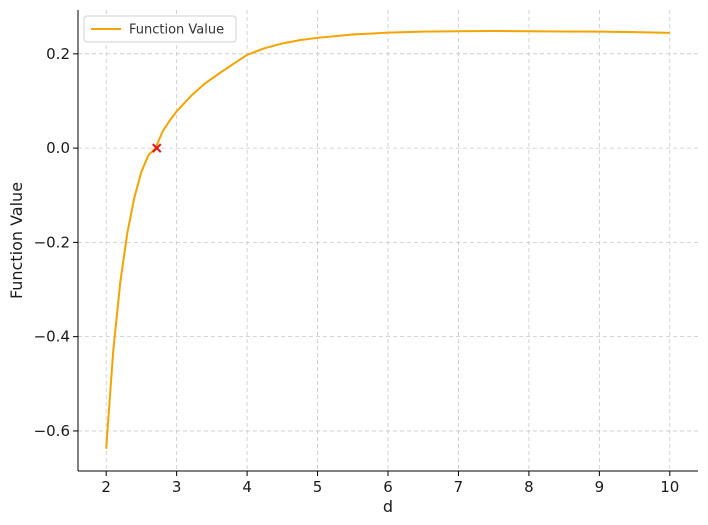  What do you see at coordinates (16, 240) in the screenshot?
I see `y-axis-label: Function Value` at bounding box center [16, 240].